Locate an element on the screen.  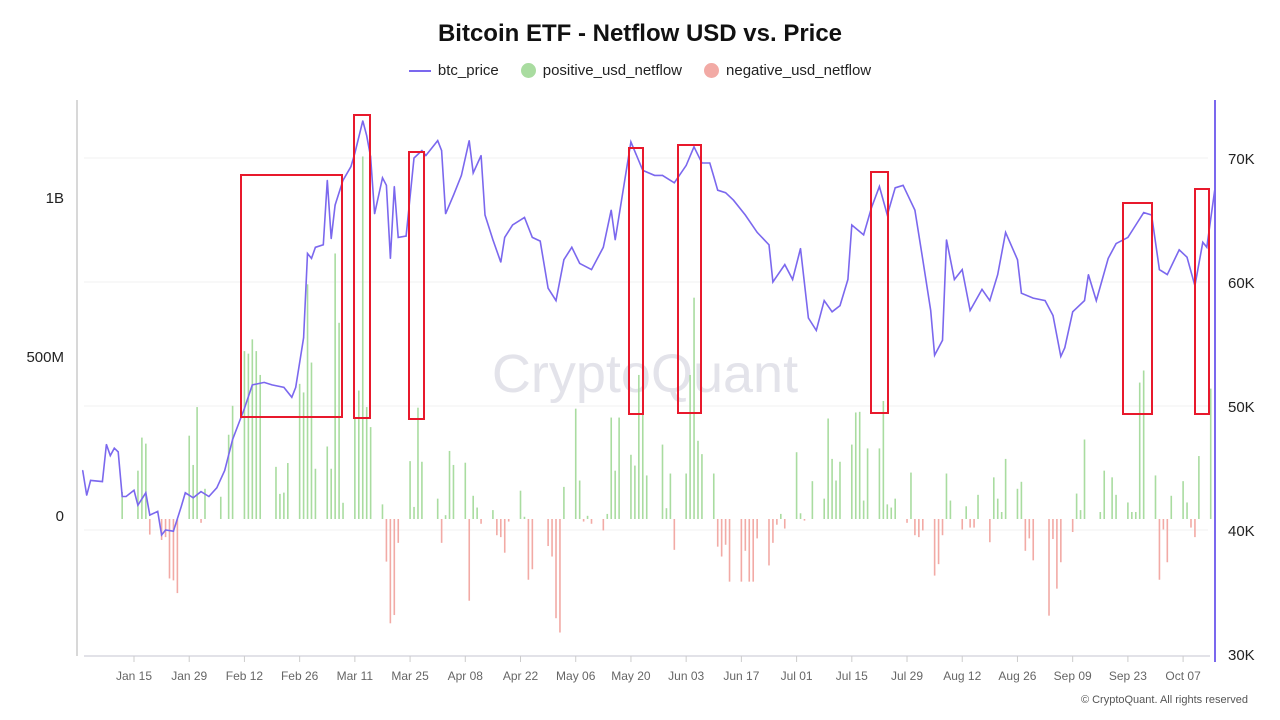
x-axis-tick-label: Jun 17 is located at coordinates (741, 676).